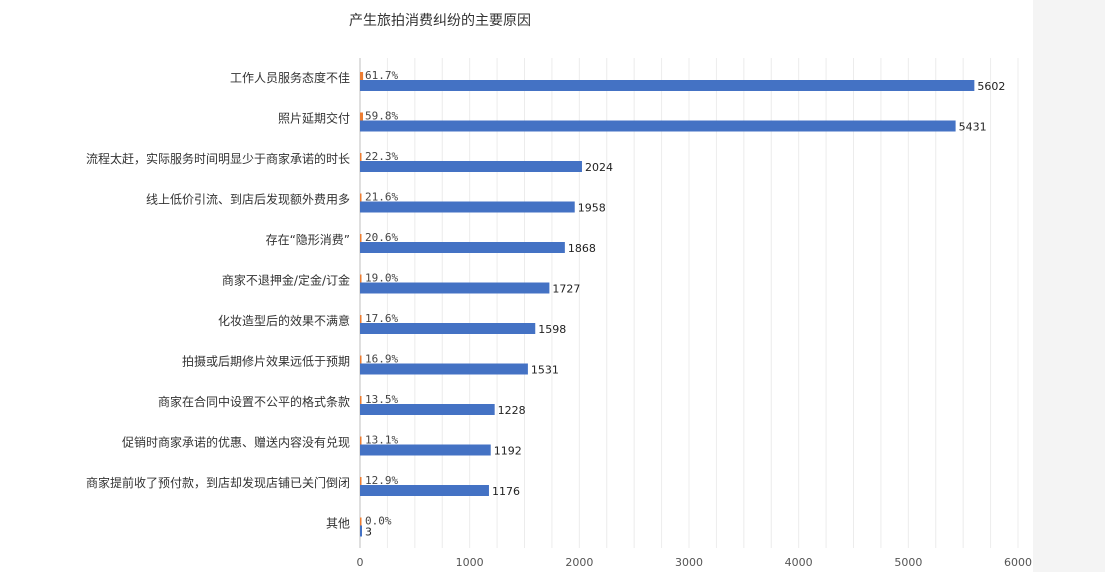 The height and width of the screenshot is (572, 1105). I want to click on category-label: 流程太赶，实际服务时间明显少于商家承诺的时长, so click(218, 158).